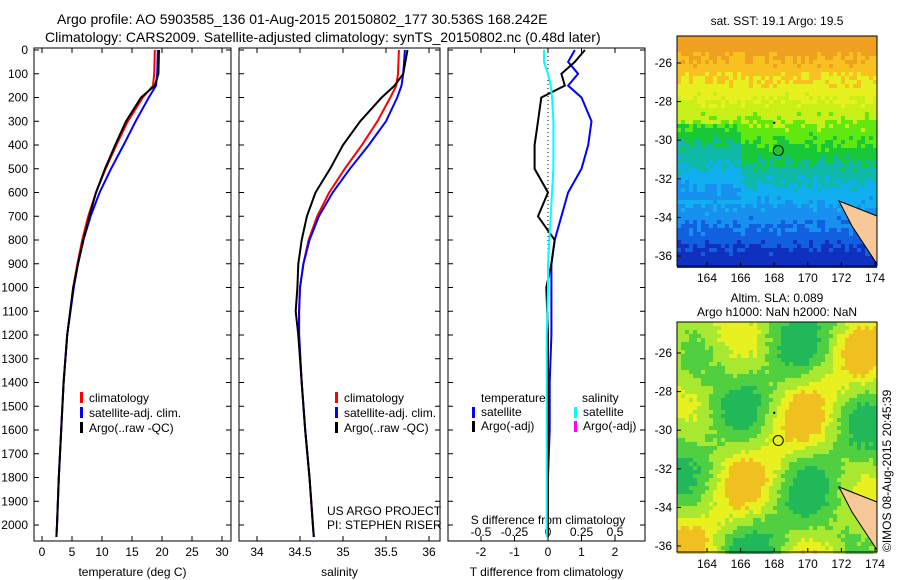 This screenshot has width=900, height=580. Describe the element at coordinates (603, 412) in the screenshot. I see `legend-label: satellite` at that location.